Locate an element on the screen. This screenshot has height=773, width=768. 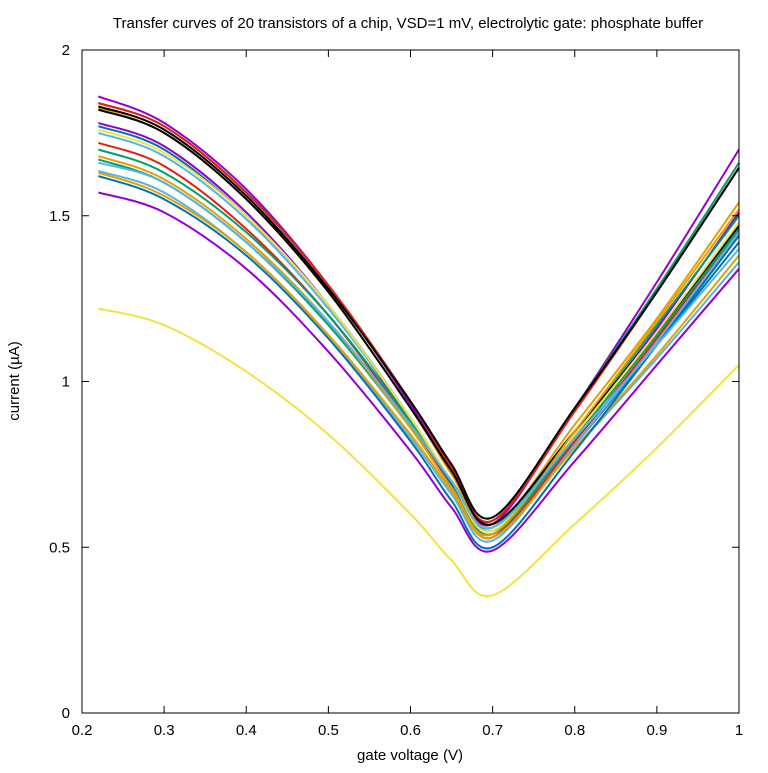
y-tick-label: 1 is located at coordinates (66, 382).